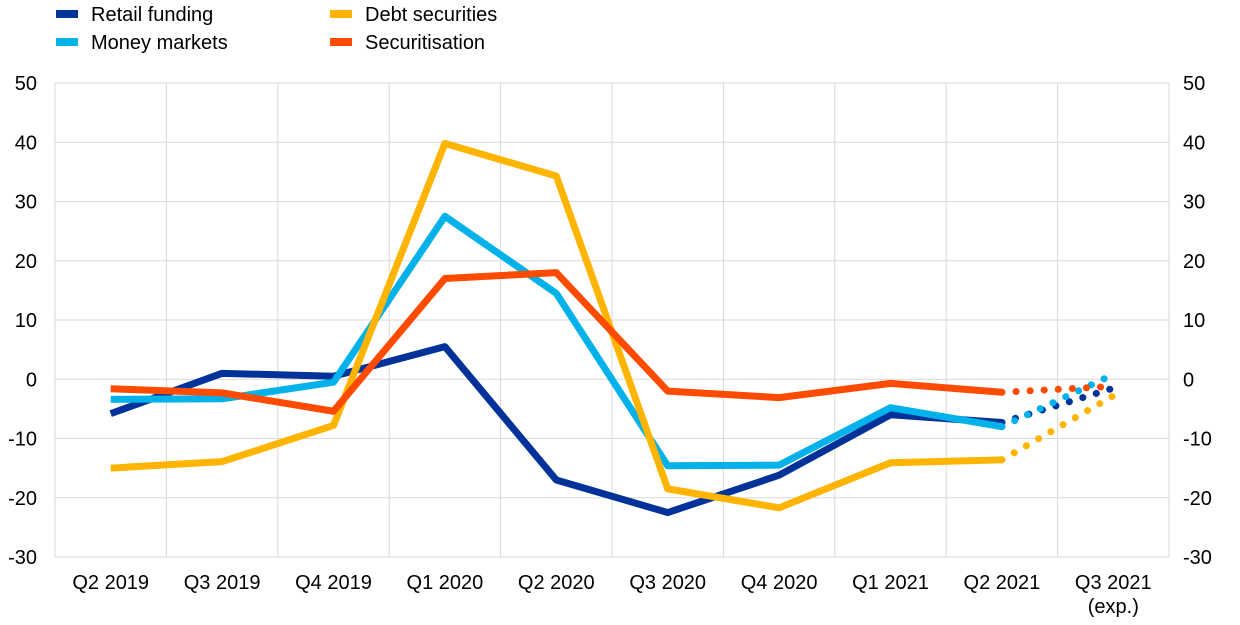 This screenshot has height=625, width=1240. What do you see at coordinates (222, 583) in the screenshot?
I see `x-tick-label: Q3 2019` at bounding box center [222, 583].